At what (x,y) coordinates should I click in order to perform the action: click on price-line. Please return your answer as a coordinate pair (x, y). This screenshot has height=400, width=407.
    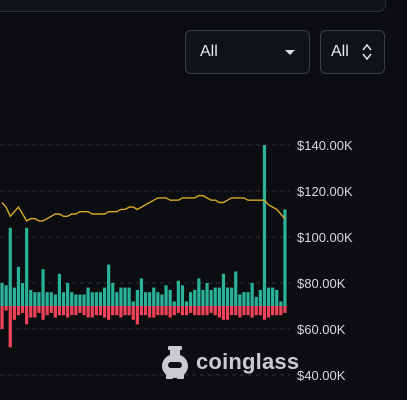
    Looking at the image, I should click on (143, 208).